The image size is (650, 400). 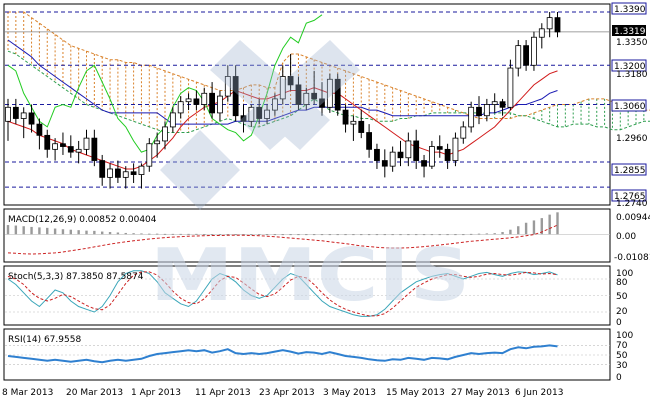 I want to click on date-label: 6 Jun 2013, so click(x=539, y=393).